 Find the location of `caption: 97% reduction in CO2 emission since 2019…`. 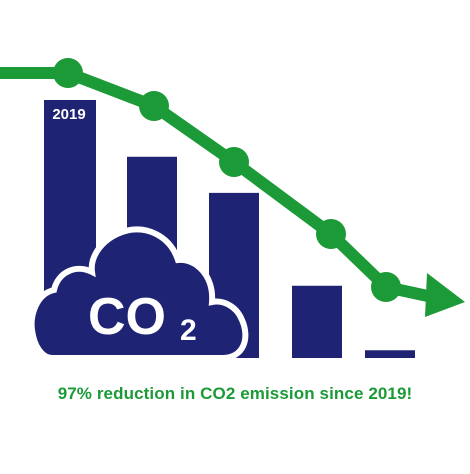

caption: 97% reduction in CO2 emission since 2019… is located at coordinates (235, 393).